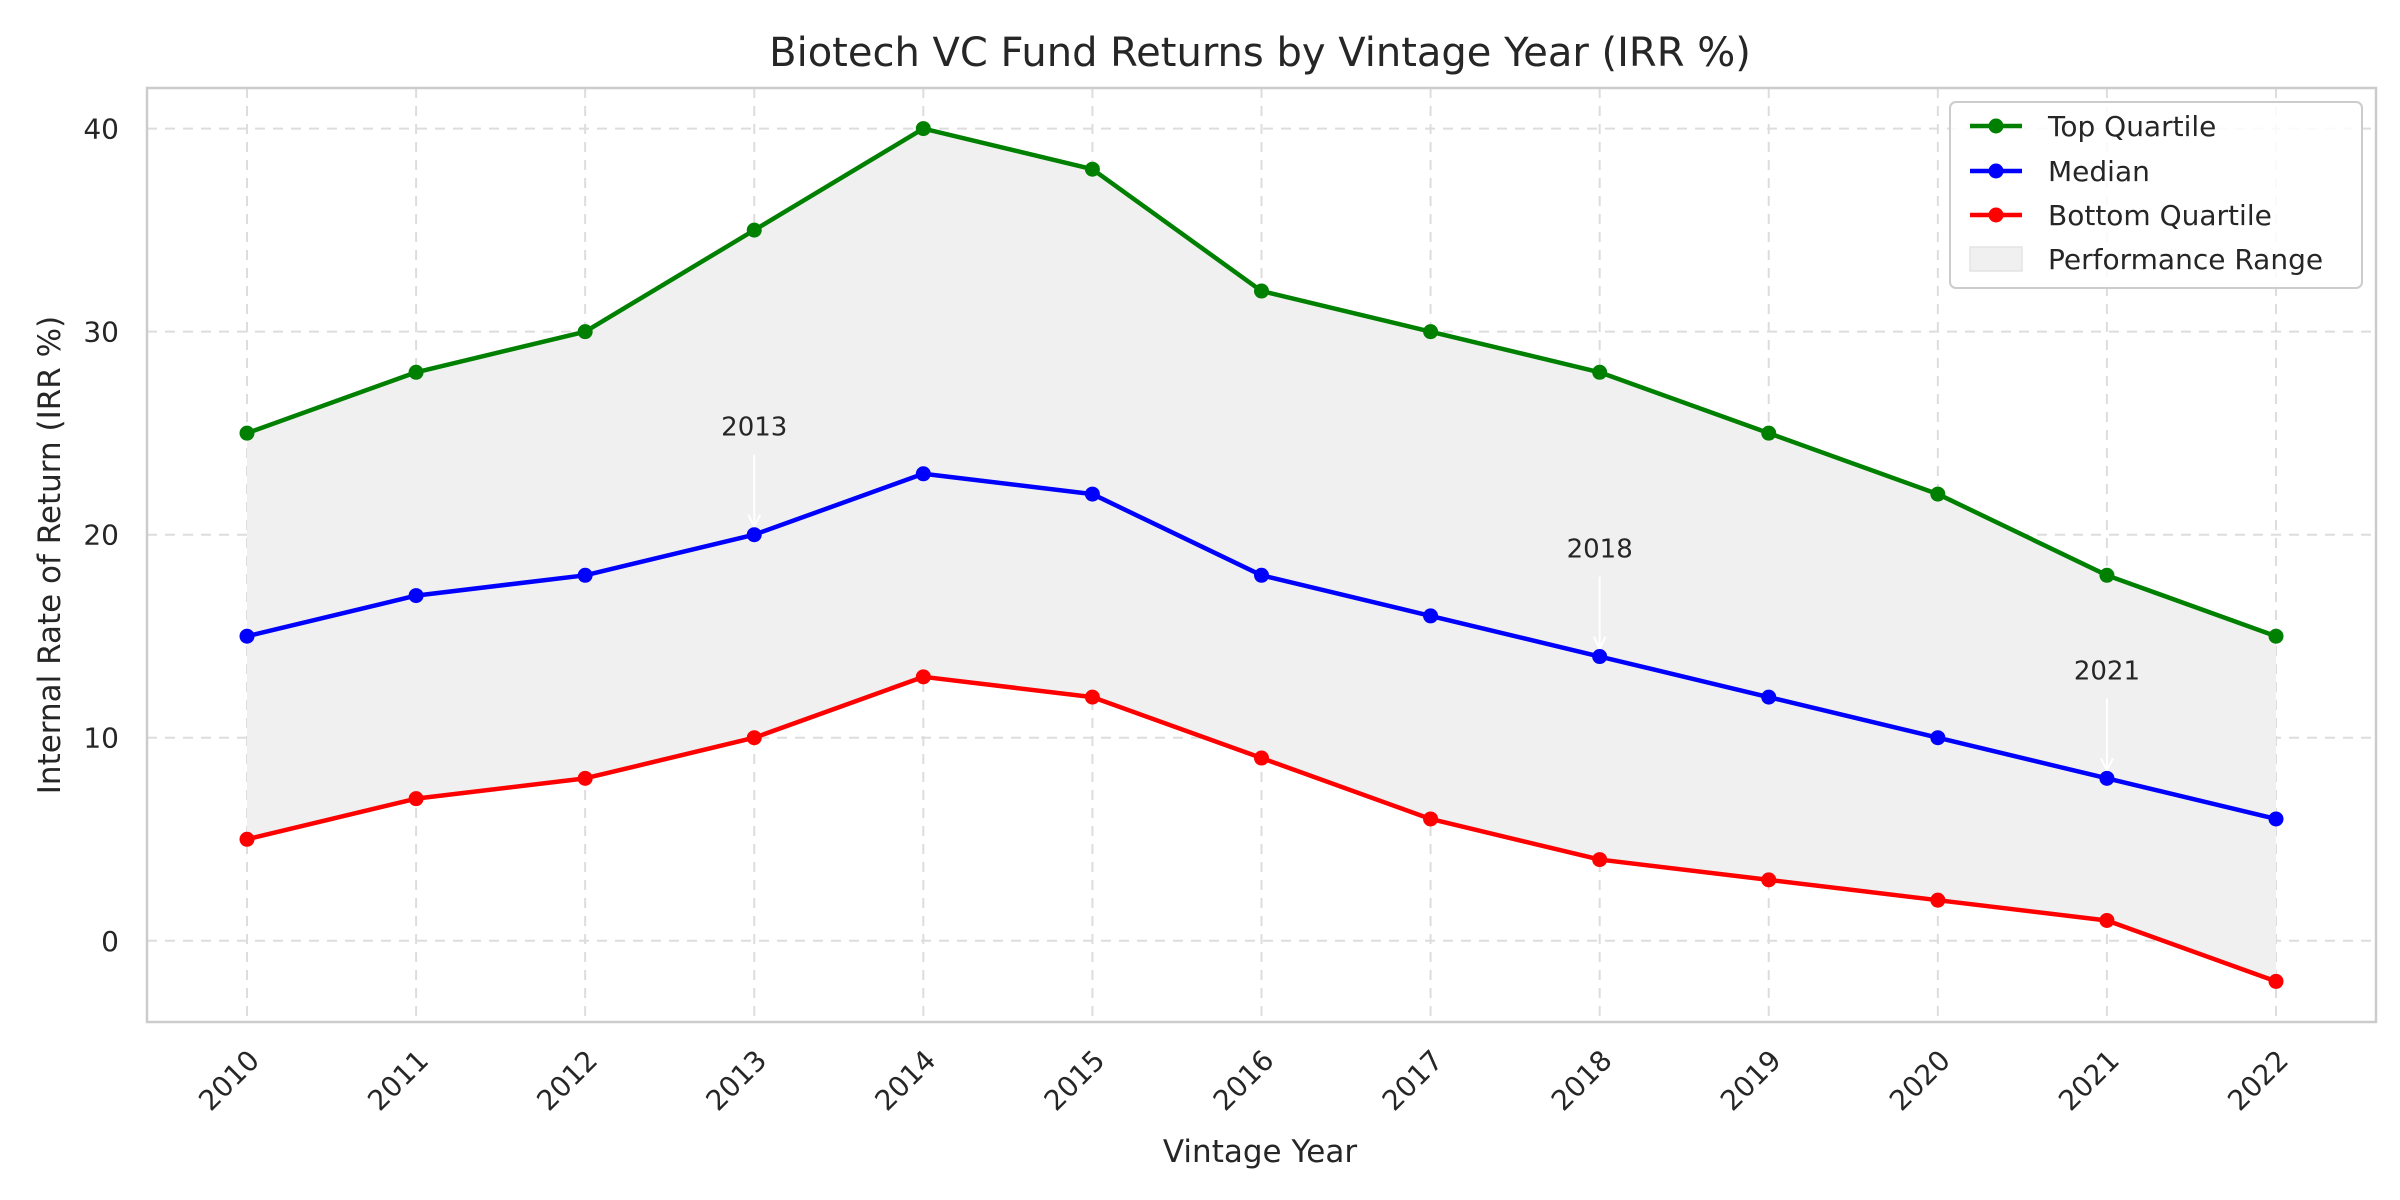 This screenshot has width=2400, height=1200. I want to click on x-axis-label: Vintage Year, so click(1260, 1152).